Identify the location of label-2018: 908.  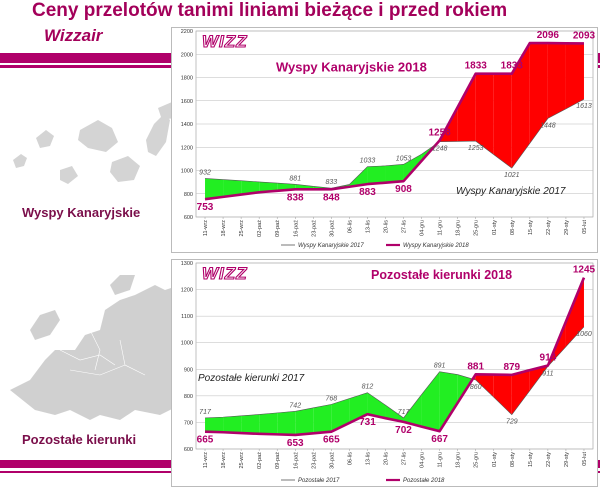
(403, 189).